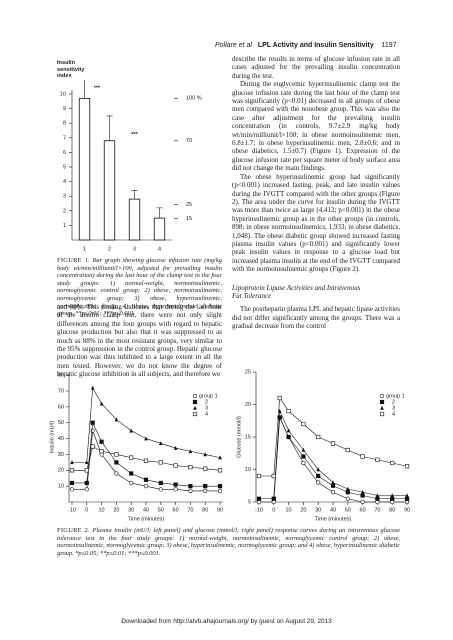 The image size is (453, 640). I want to click on y-tick-label: 2, so click(64, 211).